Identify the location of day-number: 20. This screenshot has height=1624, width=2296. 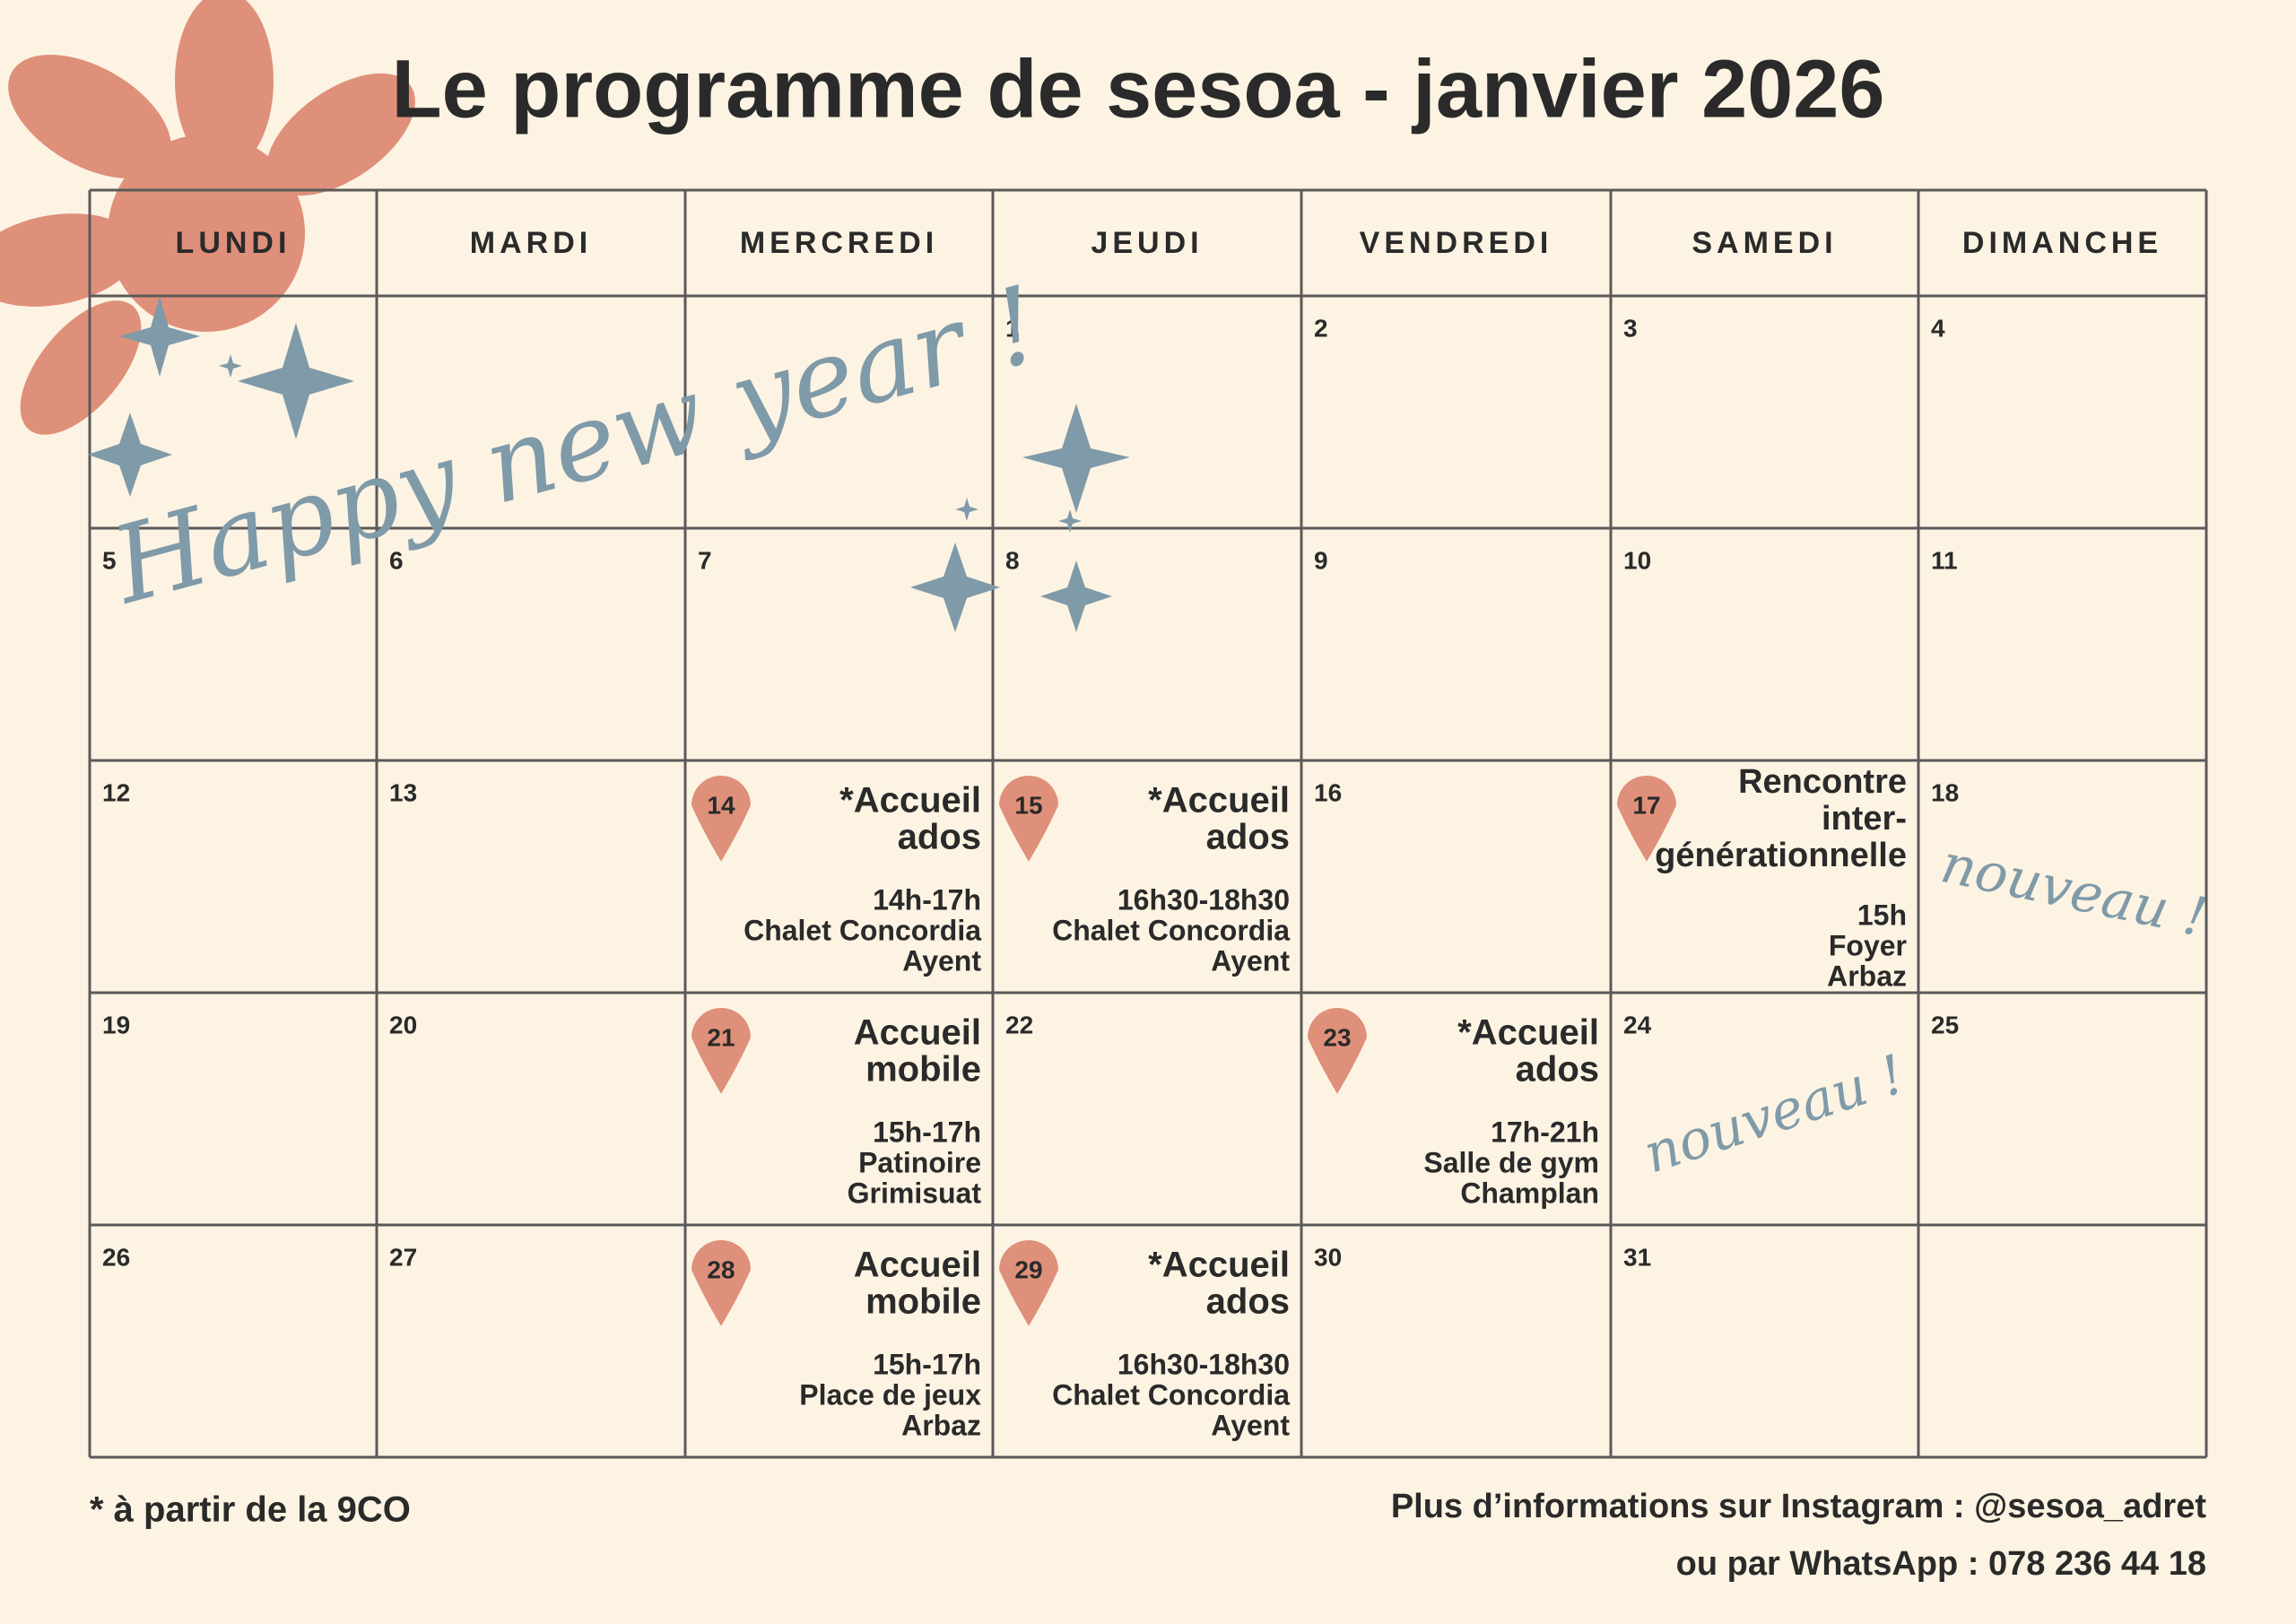
(403, 1024).